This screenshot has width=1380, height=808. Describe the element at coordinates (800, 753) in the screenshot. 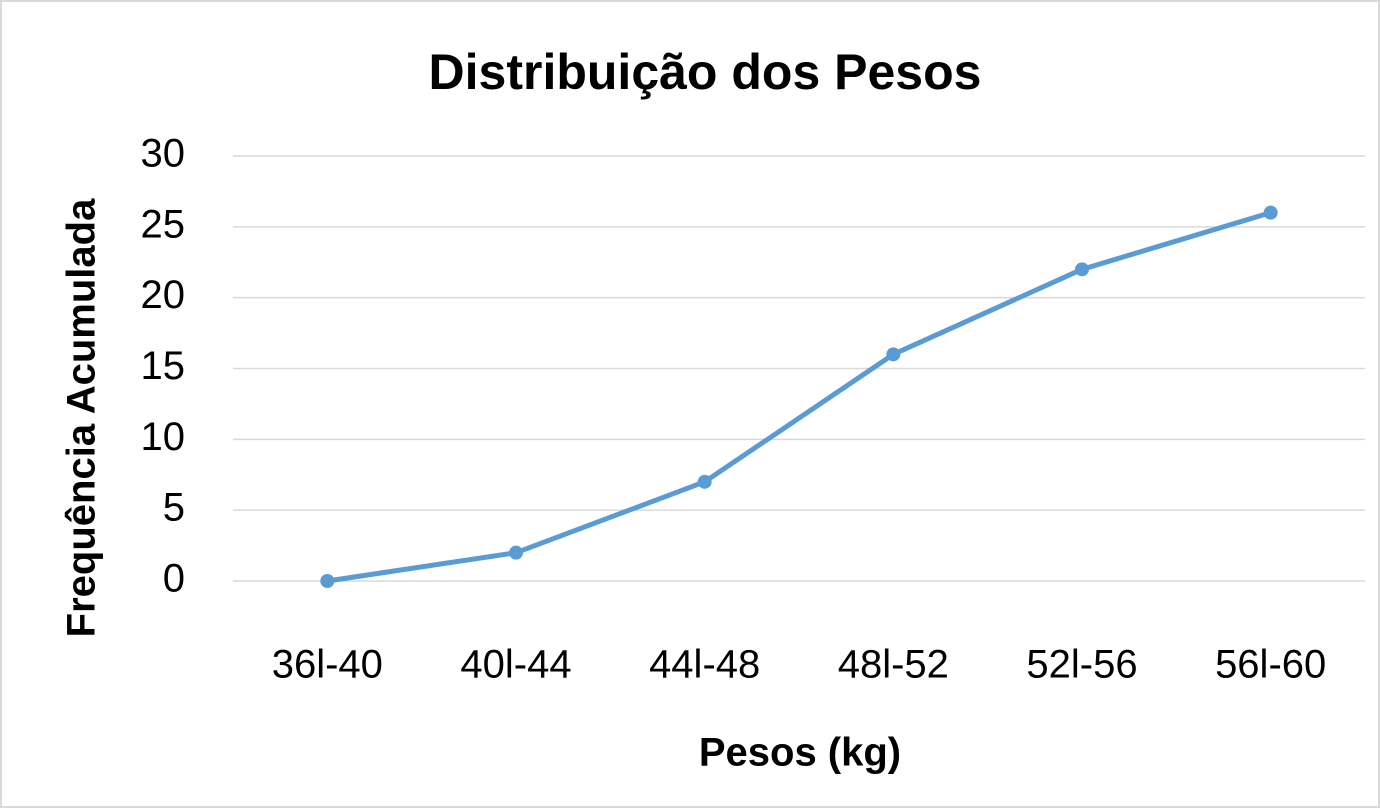

I see `x-axis-title: Pesos (kg)` at that location.